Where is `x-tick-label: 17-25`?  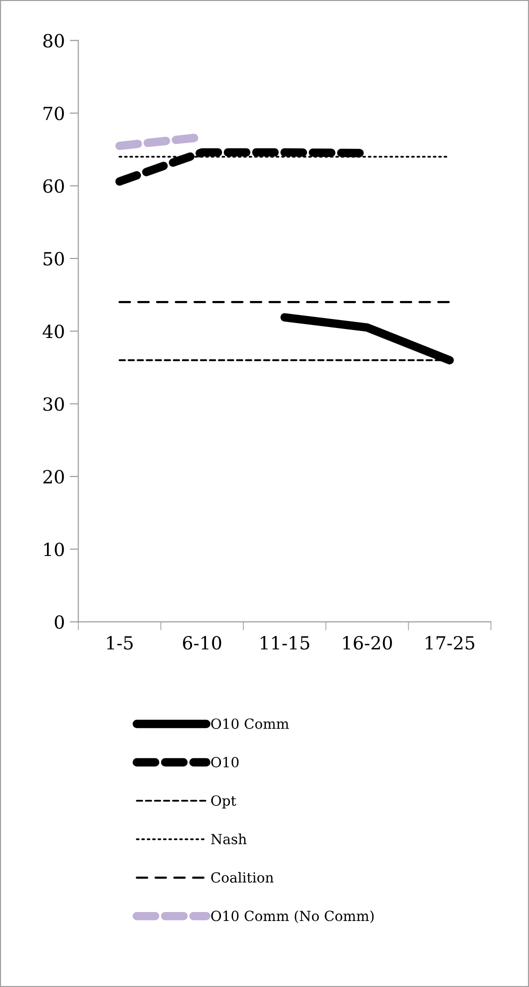
x-tick-label: 17-25 is located at coordinates (450, 643).